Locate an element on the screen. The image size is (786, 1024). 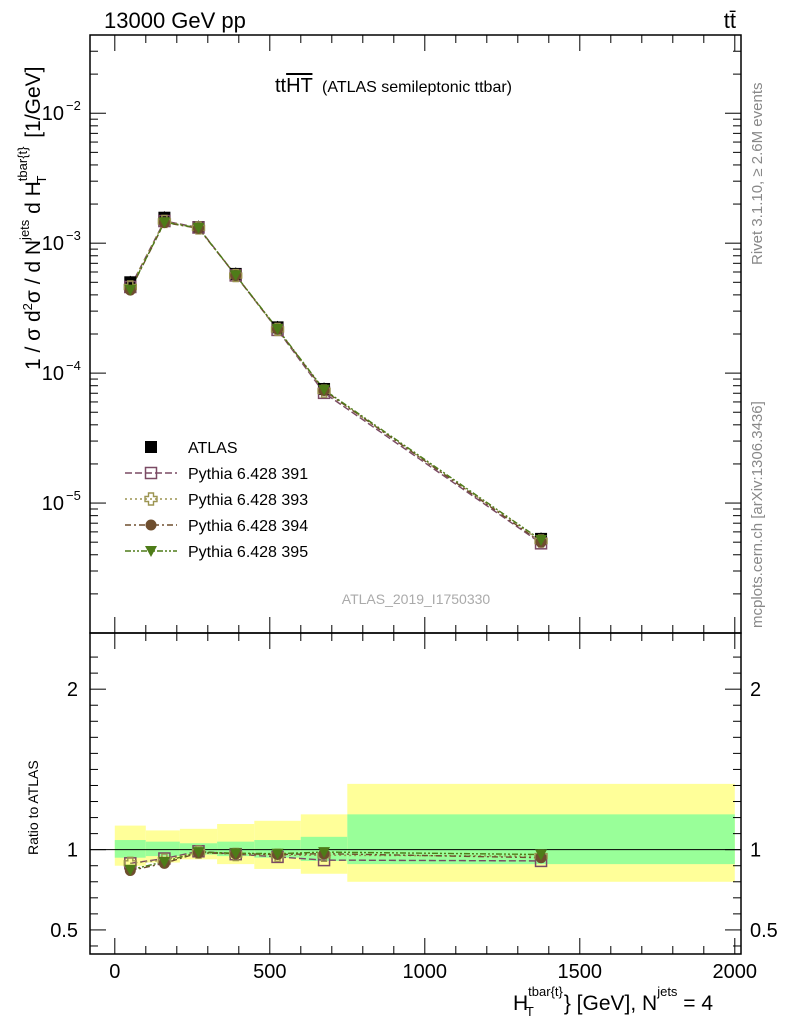
mcplots-label: mcplots.cern.ch [arXiv:1306.3436] is located at coordinates (757, 514).